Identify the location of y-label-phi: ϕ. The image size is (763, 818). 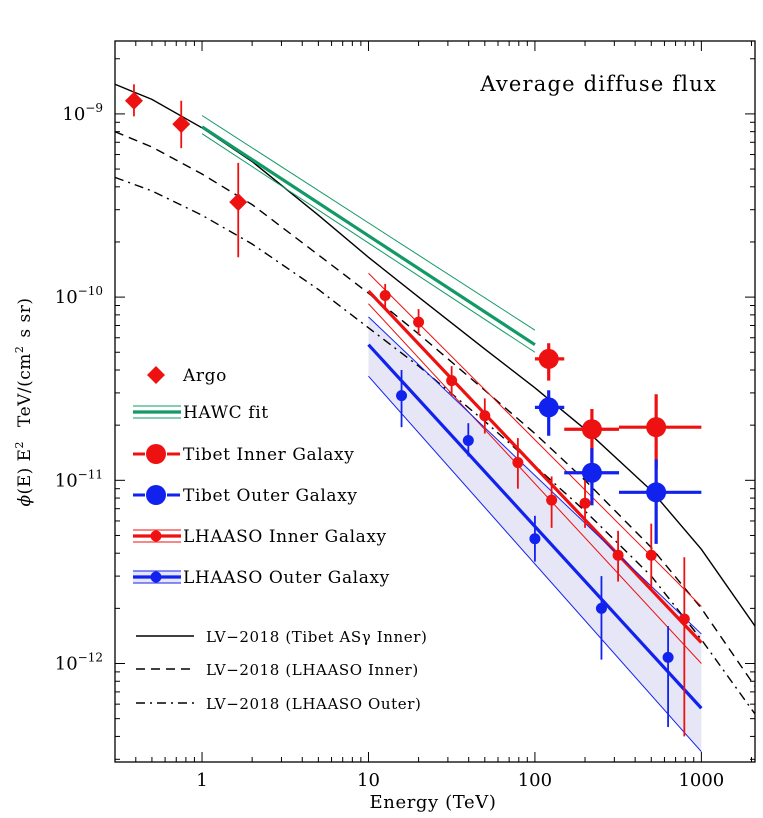
(25, 500).